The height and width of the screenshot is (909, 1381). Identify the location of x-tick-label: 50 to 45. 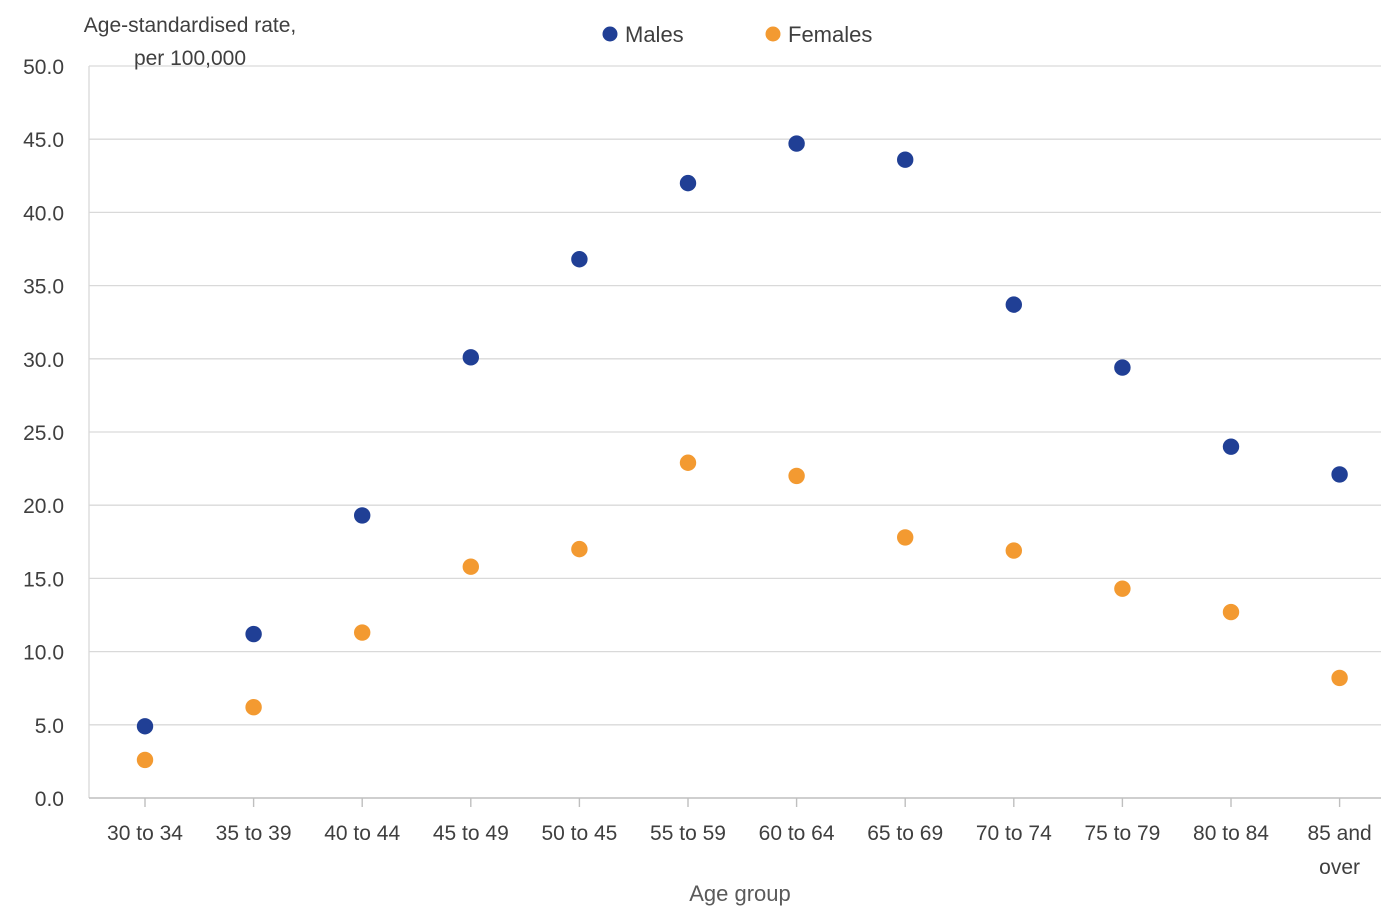
(579, 833).